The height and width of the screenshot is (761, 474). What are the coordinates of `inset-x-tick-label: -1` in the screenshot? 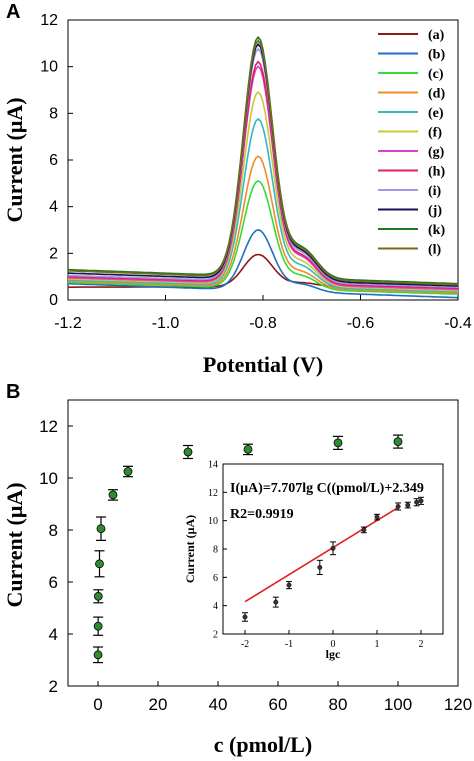 It's located at (289, 644).